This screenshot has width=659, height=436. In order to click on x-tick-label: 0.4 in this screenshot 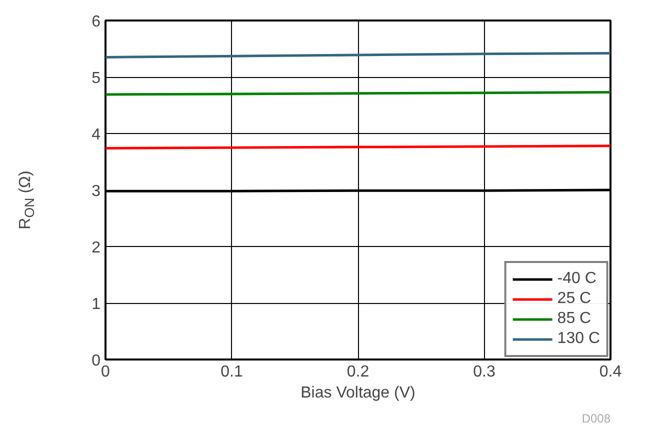, I will do `click(610, 372)`.